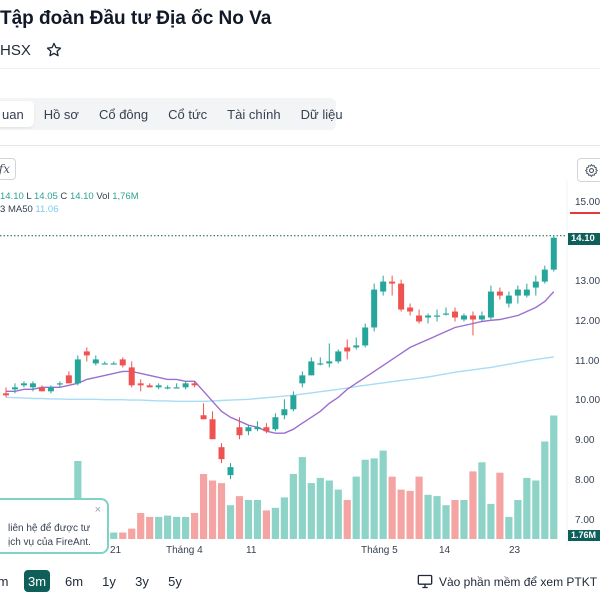 Image resolution: width=600 pixels, height=600 pixels. Describe the element at coordinates (61, 114) in the screenshot. I see `tab-profile: Hồ sơ` at that location.